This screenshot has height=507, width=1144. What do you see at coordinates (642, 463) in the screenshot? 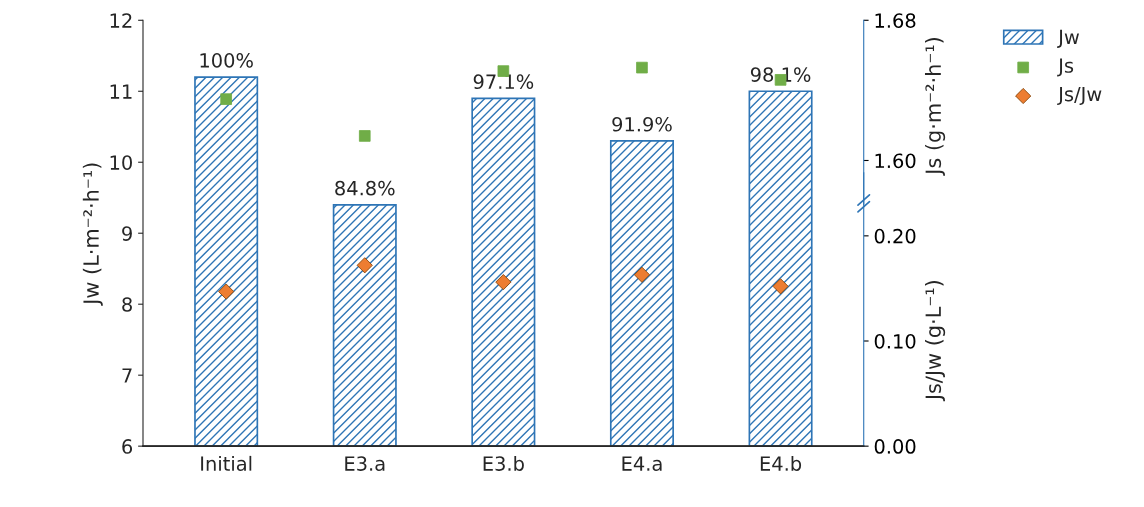
I see `x-tick-label: E4.a` at bounding box center [642, 463].